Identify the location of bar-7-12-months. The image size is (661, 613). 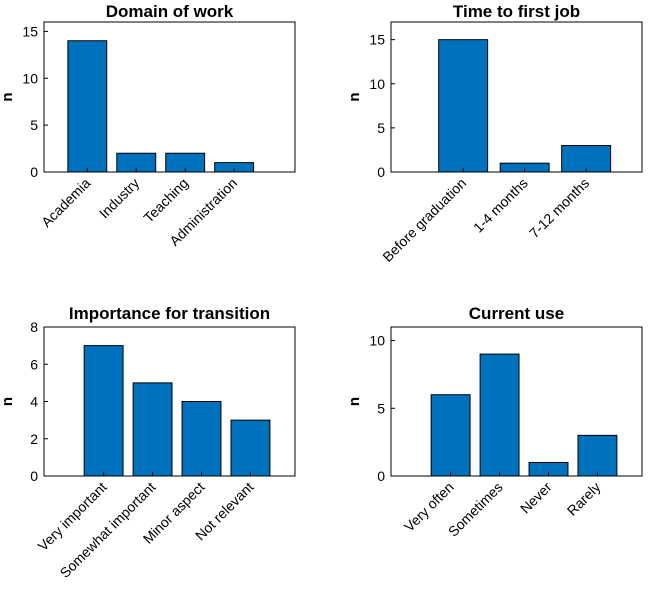
(586, 159).